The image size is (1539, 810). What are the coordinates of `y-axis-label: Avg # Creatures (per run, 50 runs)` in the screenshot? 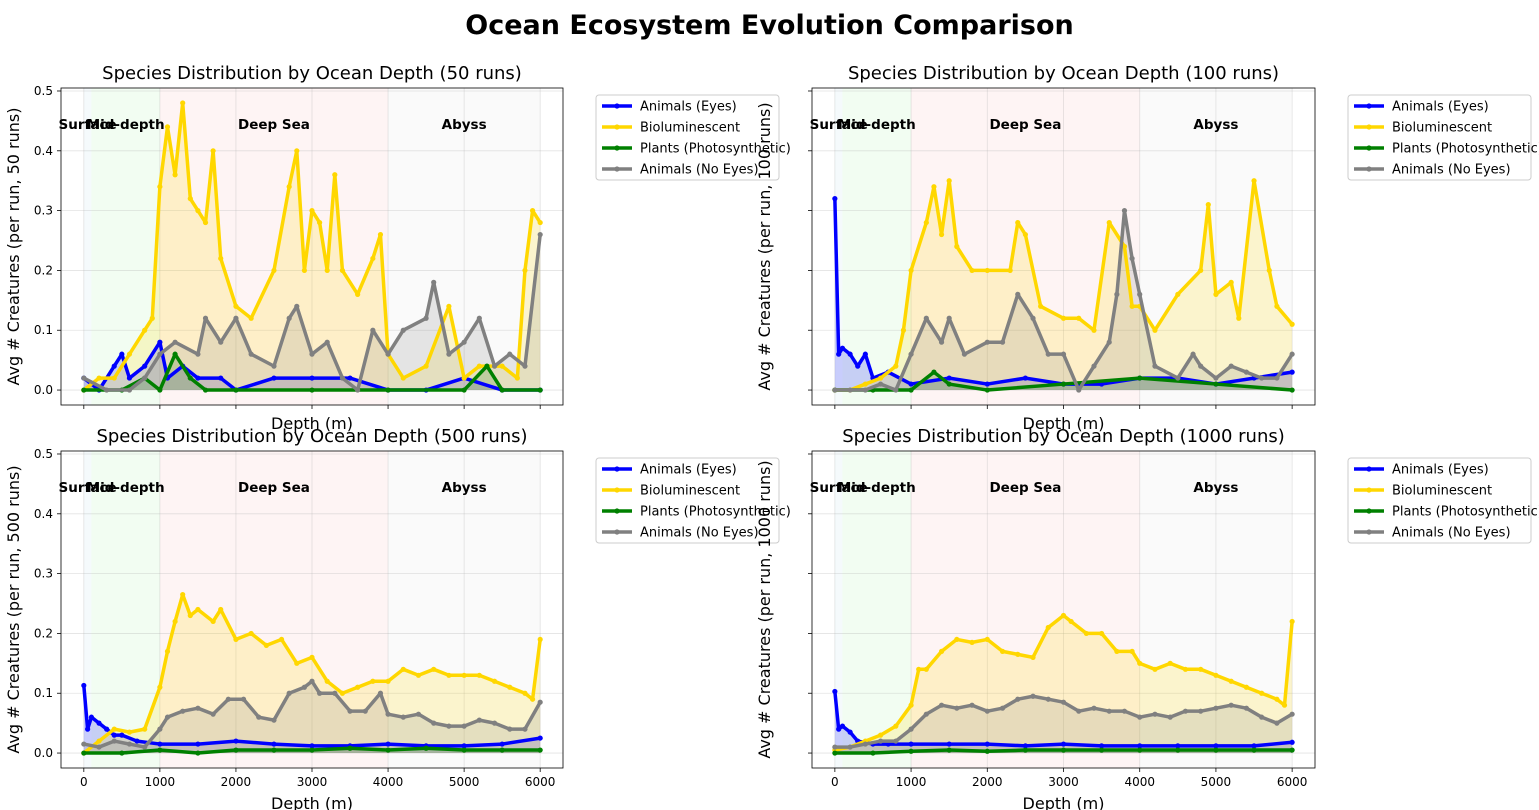 It's located at (13, 247).